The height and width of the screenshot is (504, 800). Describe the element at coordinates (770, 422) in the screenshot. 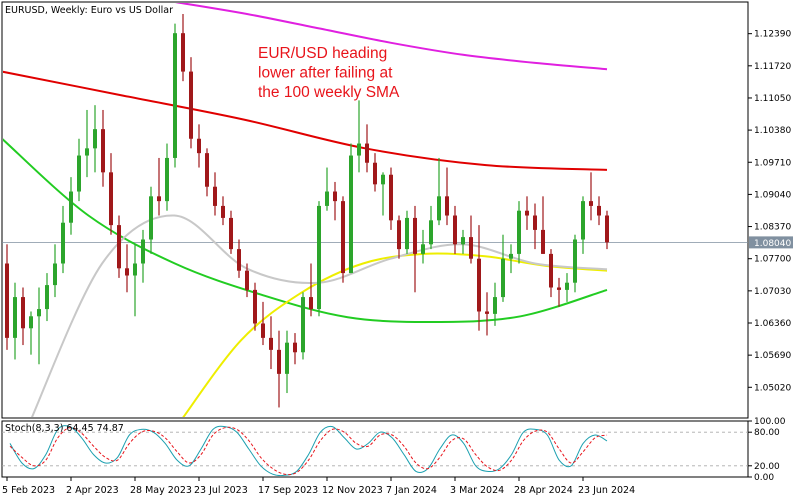

I see `stoch-y-tick-label: 100.00` at that location.